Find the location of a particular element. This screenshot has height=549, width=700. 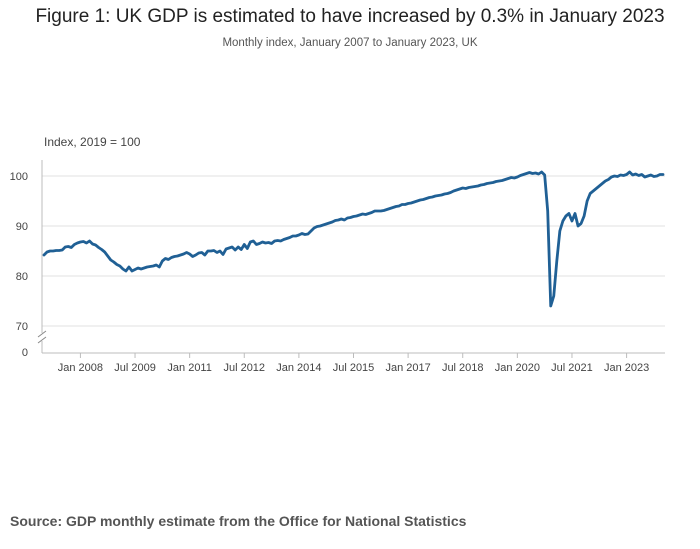

y-tick-label: 80 is located at coordinates (22, 277).